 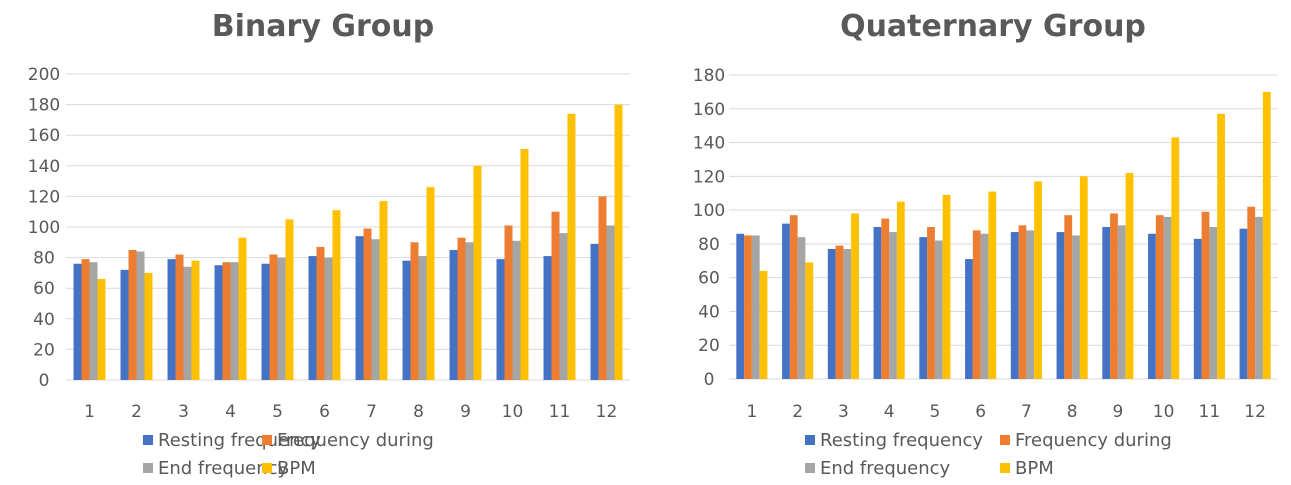 I want to click on x-tick-label: 12, so click(x=1255, y=412).